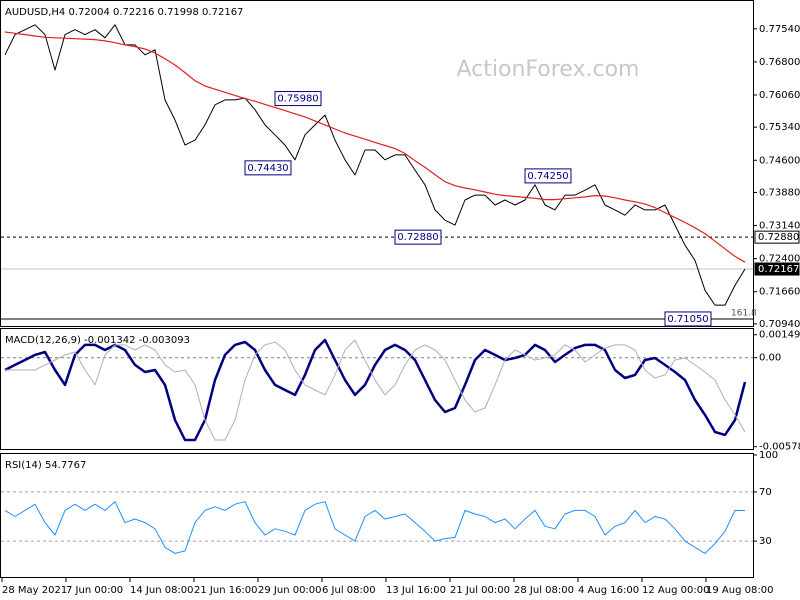 Image resolution: width=800 pixels, height=600 pixels. Describe the element at coordinates (779, 324) in the screenshot. I see `y-tick-label: 0.70940` at that location.